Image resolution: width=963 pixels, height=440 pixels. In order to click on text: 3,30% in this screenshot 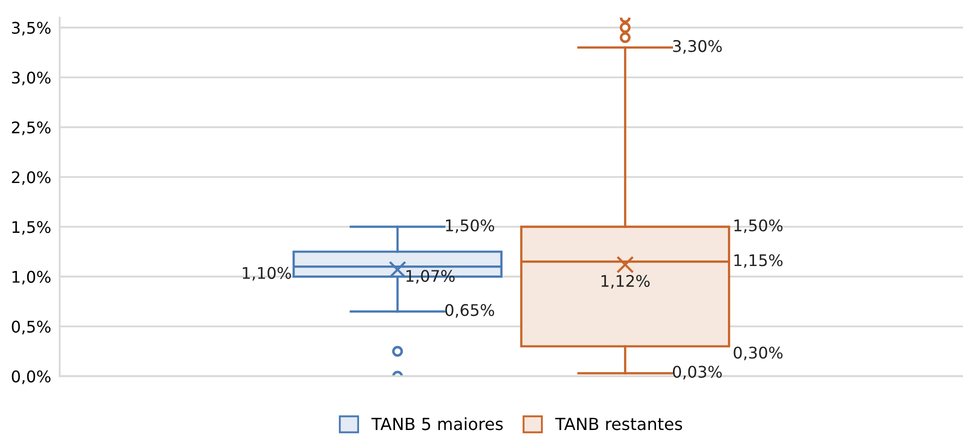, I will do `click(697, 47)`.